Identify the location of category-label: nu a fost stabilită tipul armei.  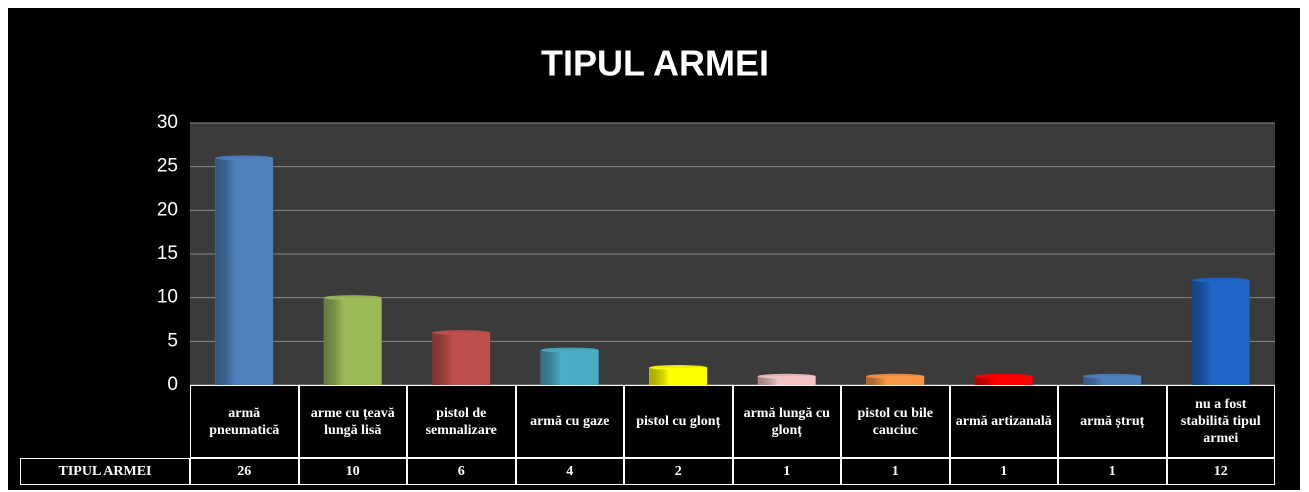
(1220, 421).